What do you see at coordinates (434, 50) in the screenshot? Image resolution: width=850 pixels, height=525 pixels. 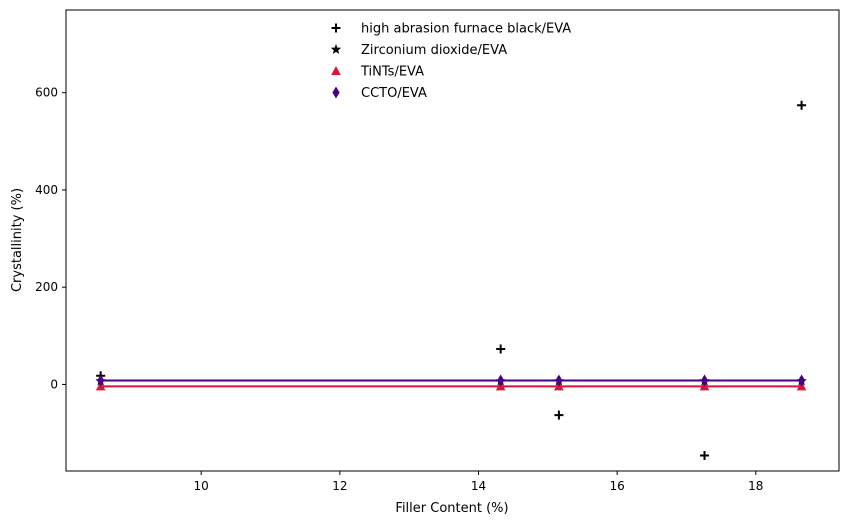 I see `legend-label: Zirconium dioxide/EVA` at bounding box center [434, 50].